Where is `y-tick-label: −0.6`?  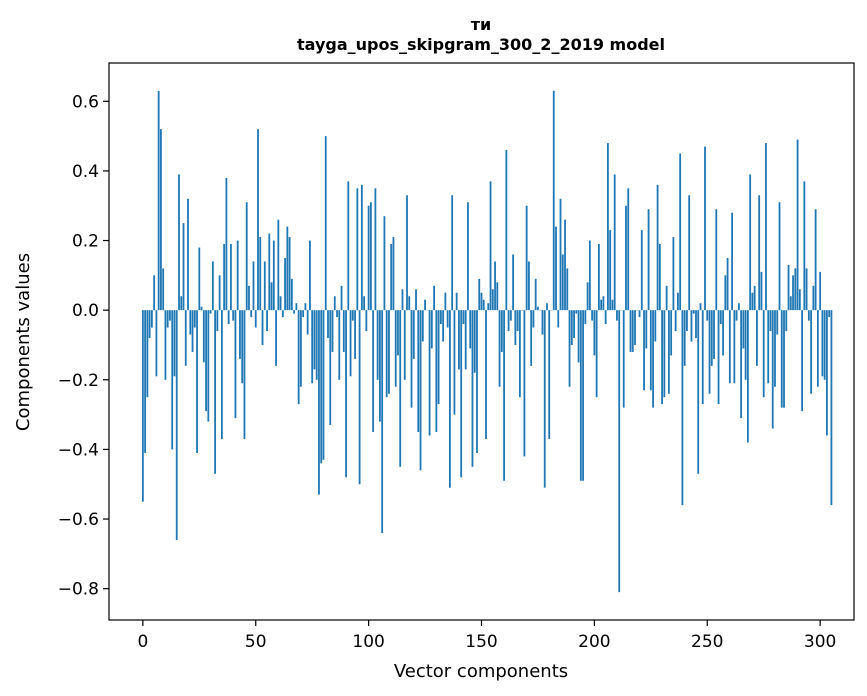
y-tick-label: −0.6 is located at coordinates (78, 520).